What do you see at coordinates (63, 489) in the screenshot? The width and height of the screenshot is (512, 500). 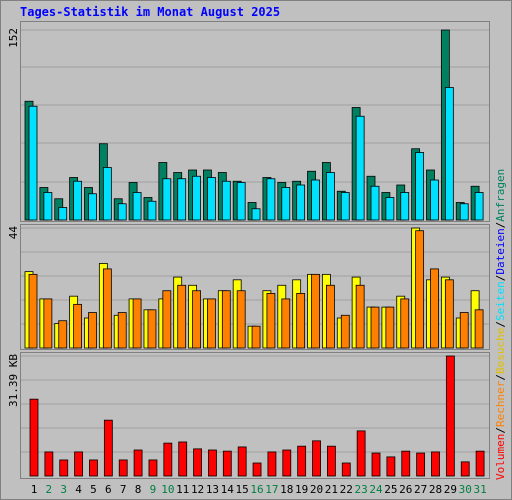 I see `x-tick-label: 3` at bounding box center [63, 489].